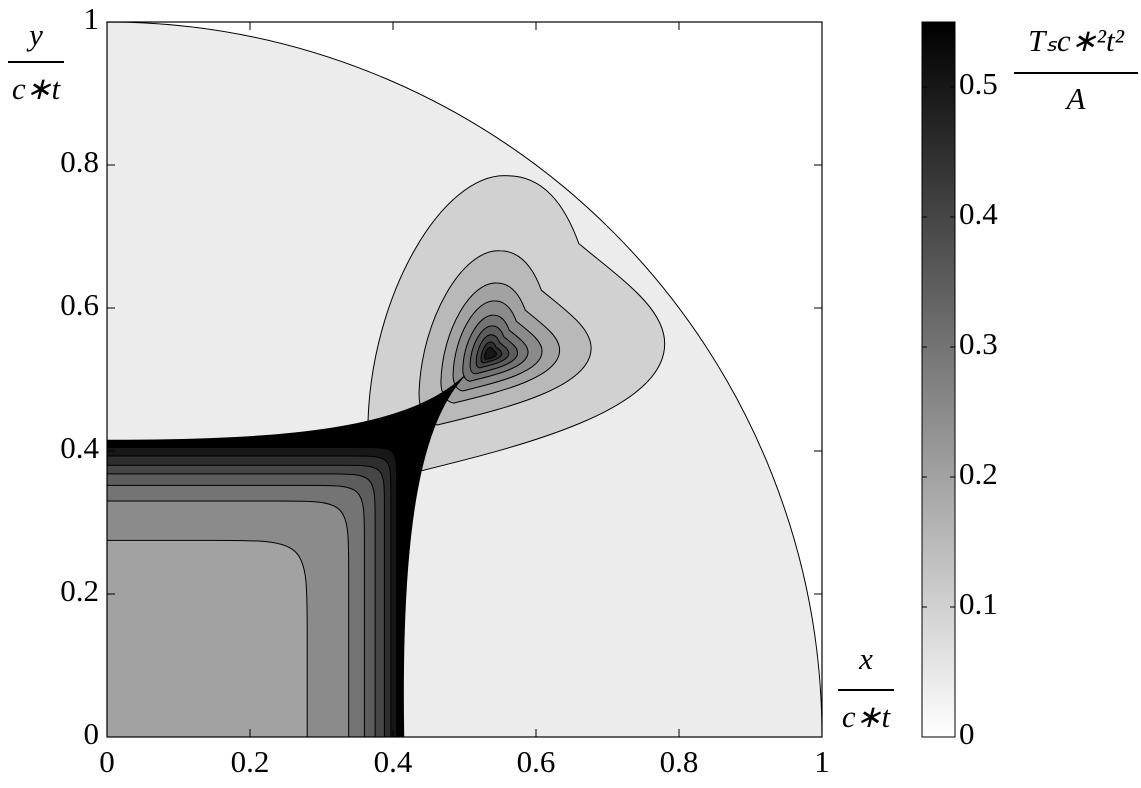 This screenshot has height=788, width=1141. What do you see at coordinates (978, 83) in the screenshot?
I see `colorbar-tick-label: 0.5` at bounding box center [978, 83].